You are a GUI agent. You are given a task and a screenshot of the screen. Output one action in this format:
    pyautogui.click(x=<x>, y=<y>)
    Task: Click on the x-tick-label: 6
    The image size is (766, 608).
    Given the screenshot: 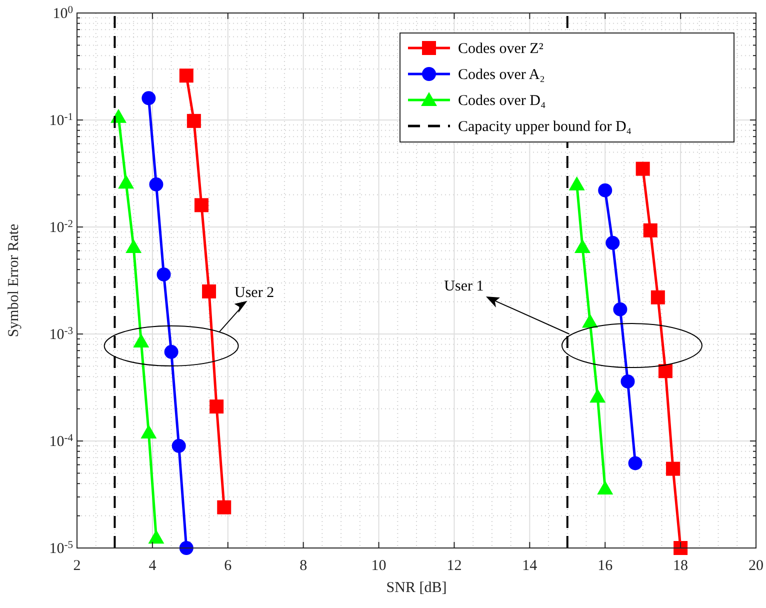 What is the action you would take?
    pyautogui.click(x=228, y=566)
    